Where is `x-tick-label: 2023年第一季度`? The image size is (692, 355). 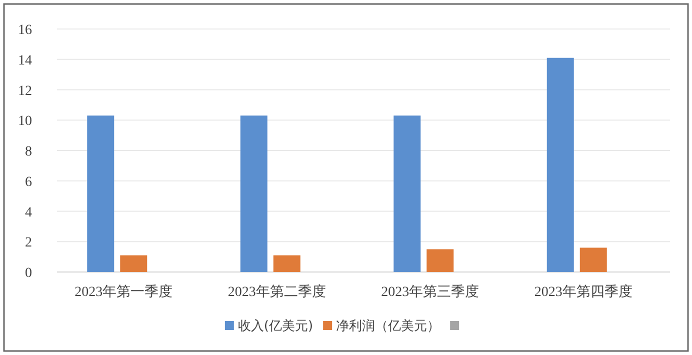
x-tick-label: 2023年第一季度 is located at coordinates (123, 292).